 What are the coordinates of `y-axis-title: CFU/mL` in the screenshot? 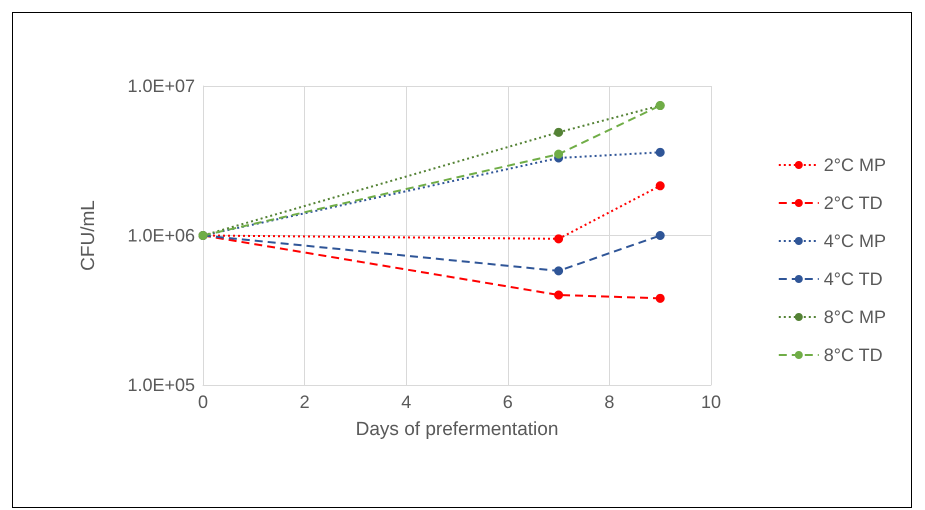 It's located at (88, 235).